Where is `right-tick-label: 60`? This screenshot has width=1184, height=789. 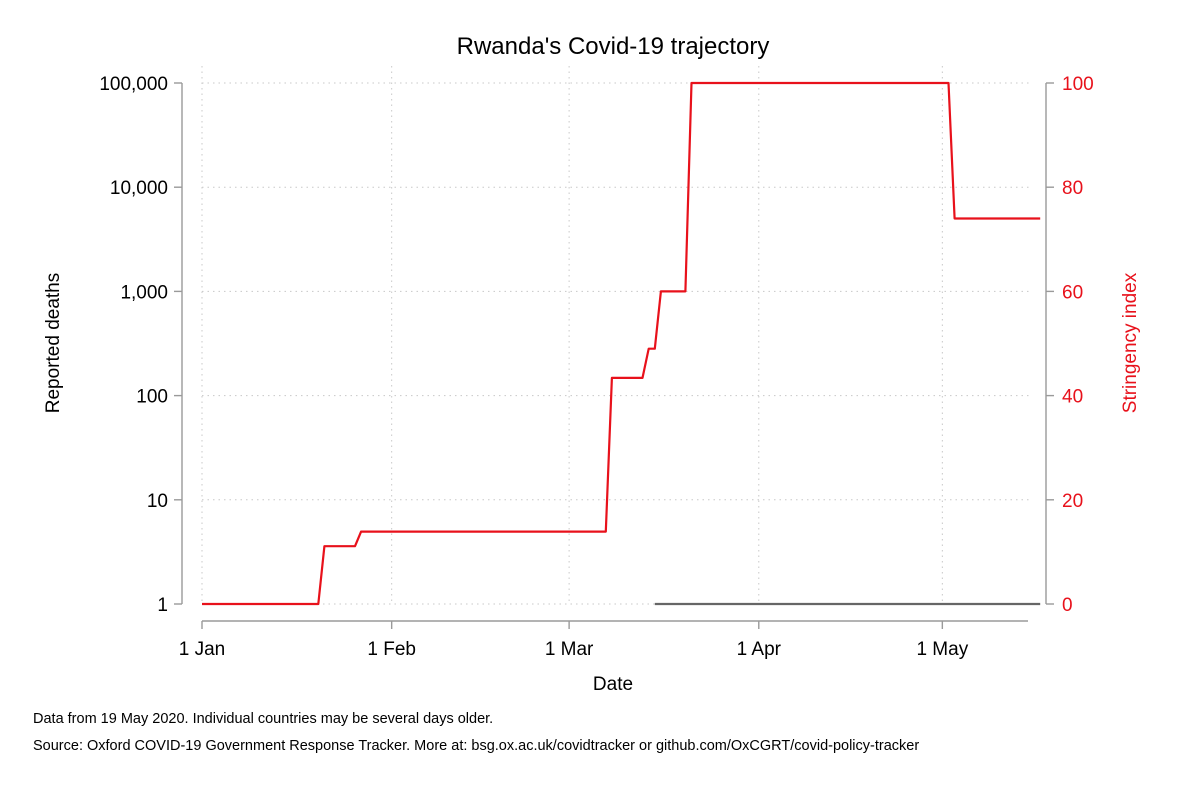 right-tick-label: 60 is located at coordinates (1072, 292).